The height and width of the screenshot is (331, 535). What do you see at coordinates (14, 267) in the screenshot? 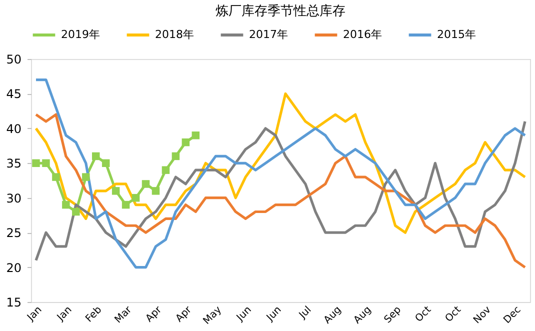
I see `y-tick-label: 20` at bounding box center [14, 267].